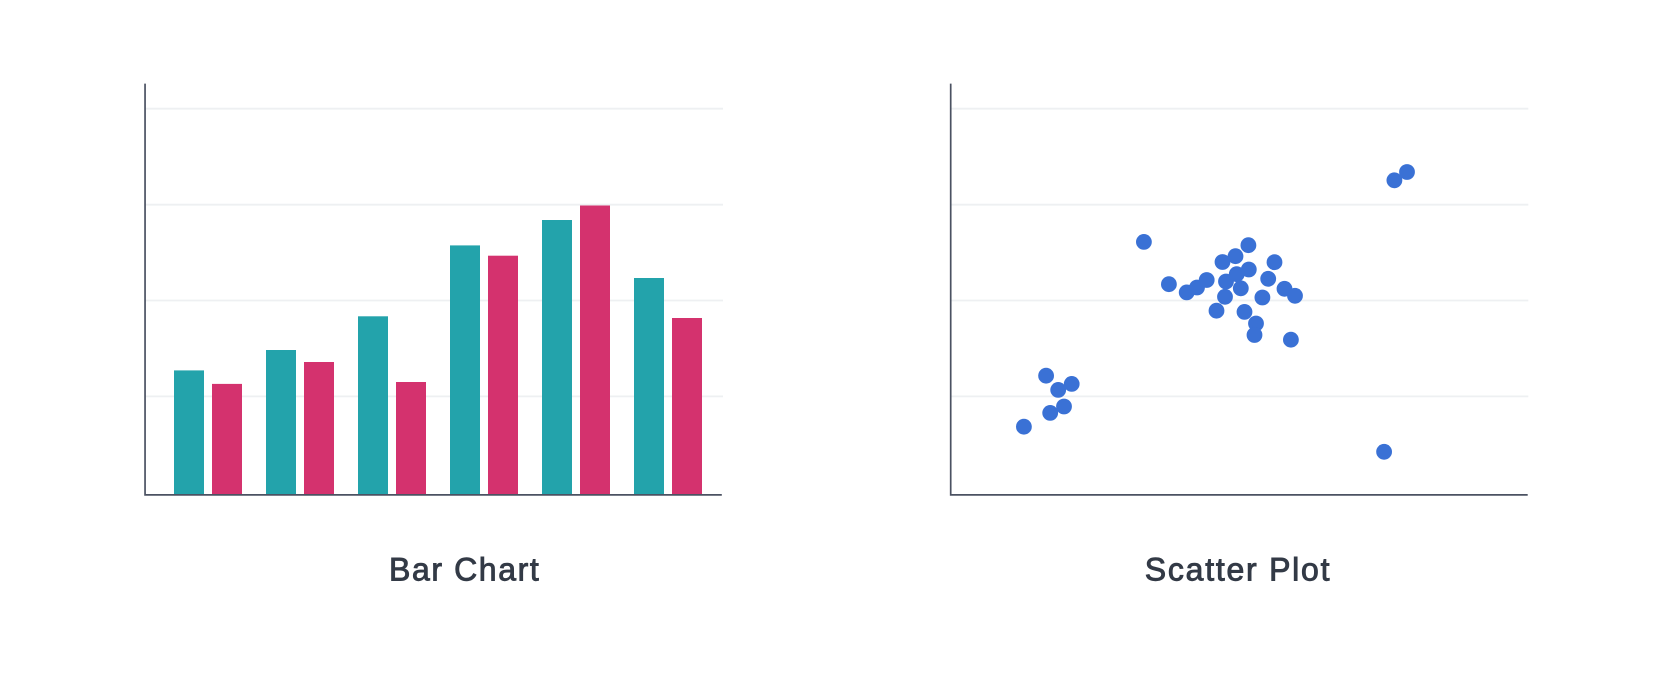  I want to click on svg-text: Scatter Plot, so click(1238, 569).